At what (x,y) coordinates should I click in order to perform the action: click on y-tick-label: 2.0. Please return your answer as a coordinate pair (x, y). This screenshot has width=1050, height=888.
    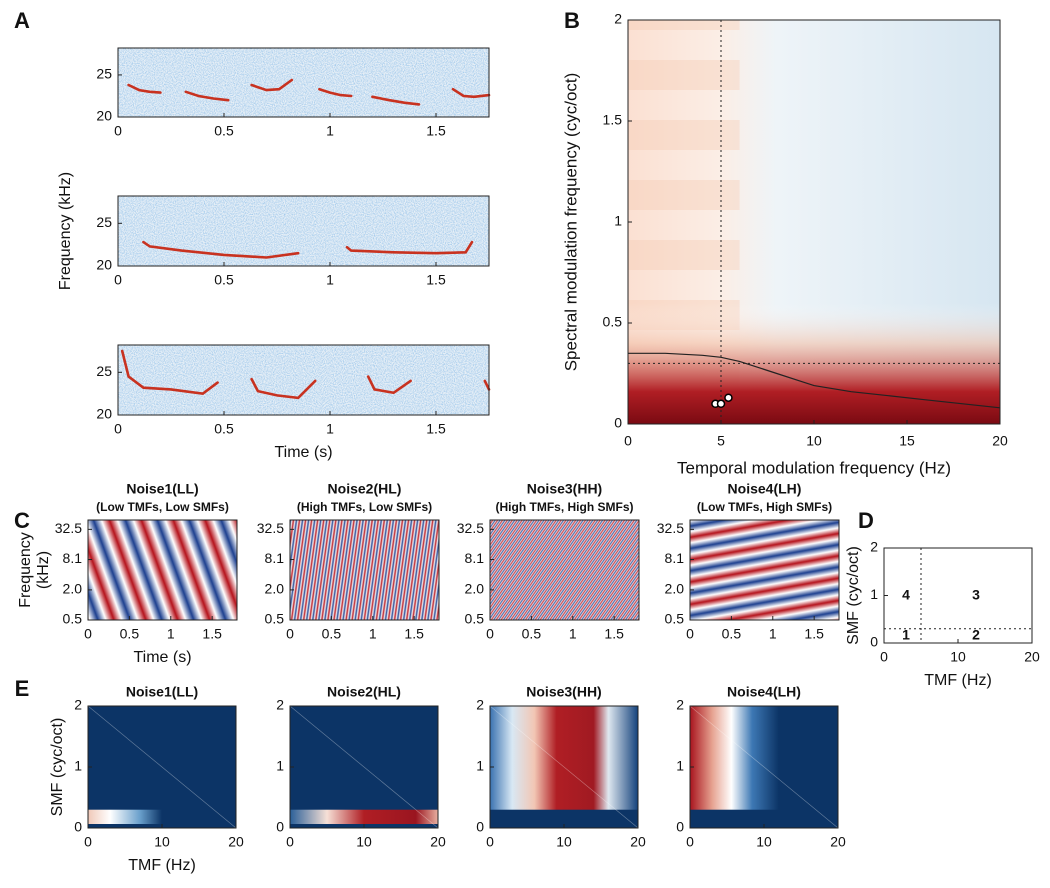
    Looking at the image, I should click on (675, 589).